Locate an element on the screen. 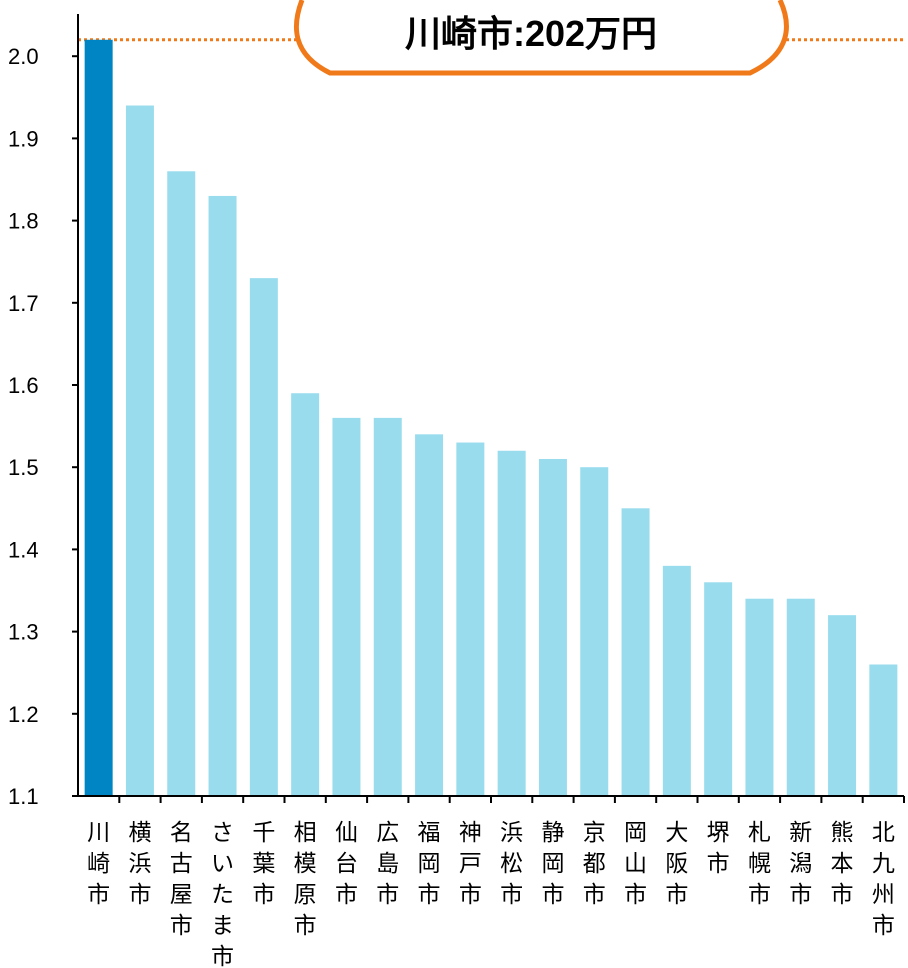  x-tick-label: さいたま市 is located at coordinates (222, 893).